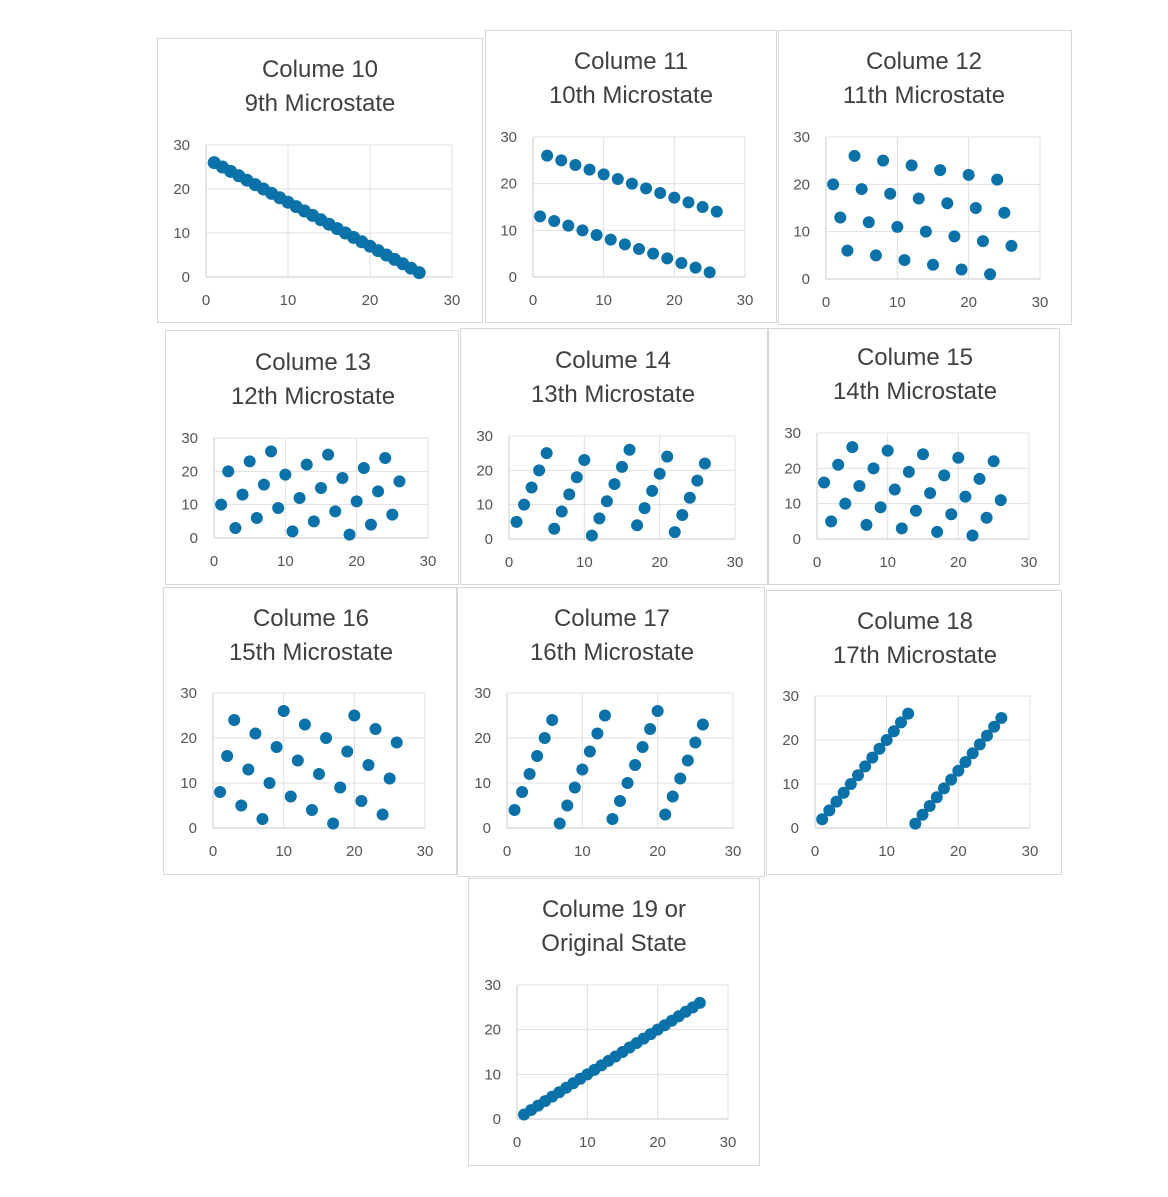 This screenshot has width=1168, height=1197. Describe the element at coordinates (188, 693) in the screenshot. I see `y-tick-label: 30` at that location.